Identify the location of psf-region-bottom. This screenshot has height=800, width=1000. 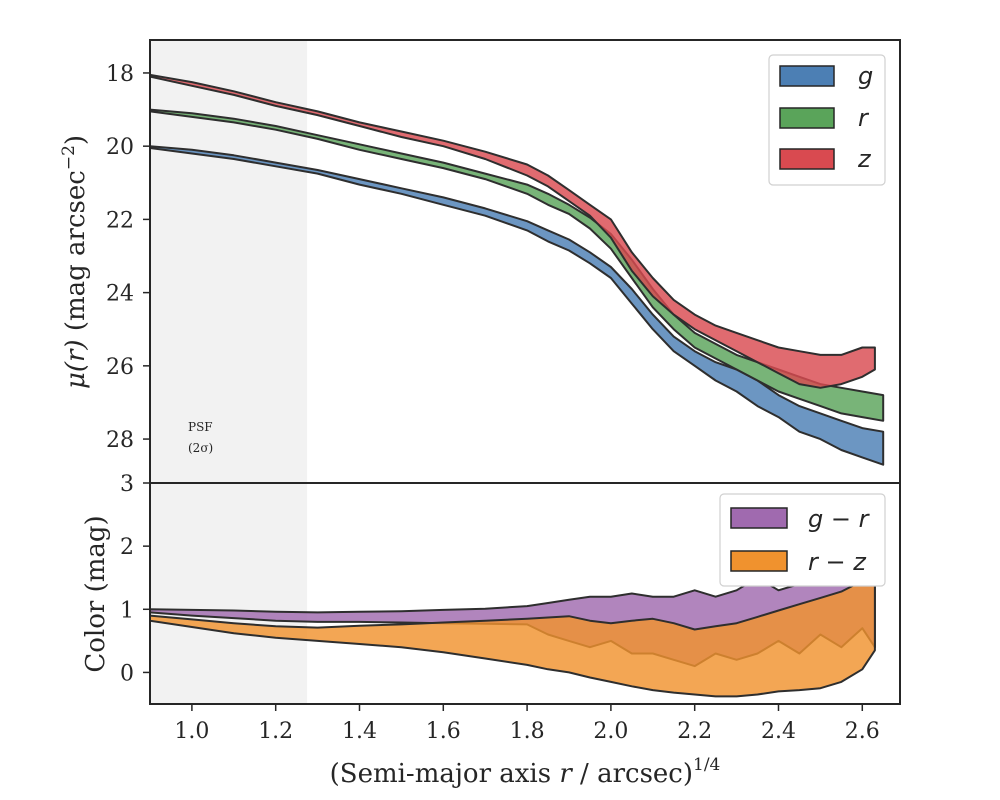
(229, 593).